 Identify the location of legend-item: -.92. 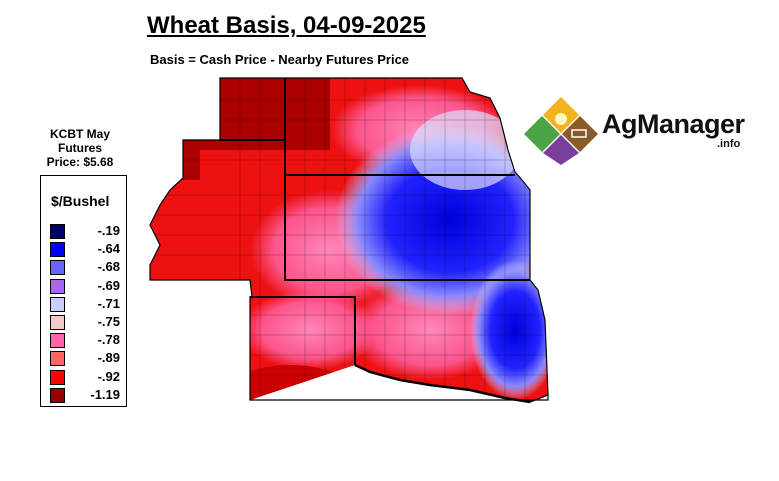
(85, 377).